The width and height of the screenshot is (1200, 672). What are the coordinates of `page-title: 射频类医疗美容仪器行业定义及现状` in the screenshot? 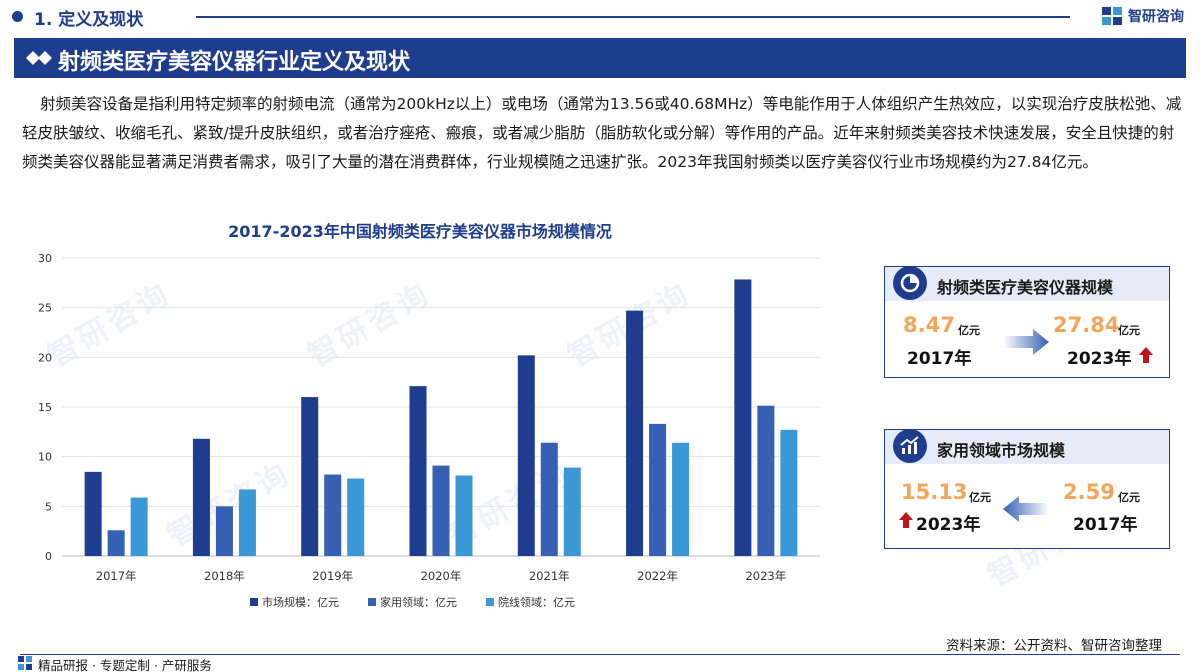 It's located at (234, 62).